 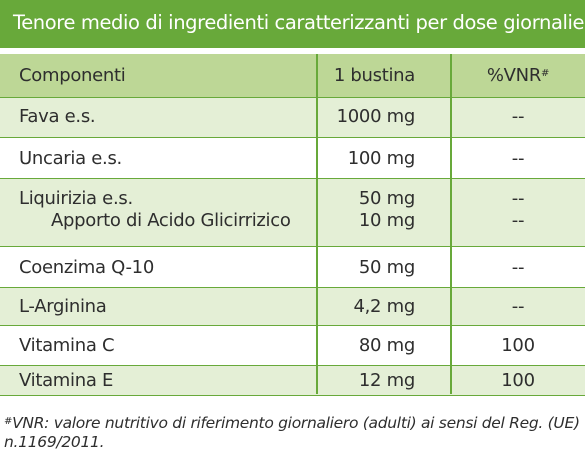 I want to click on row-sub-vnr: --, so click(x=518, y=220).